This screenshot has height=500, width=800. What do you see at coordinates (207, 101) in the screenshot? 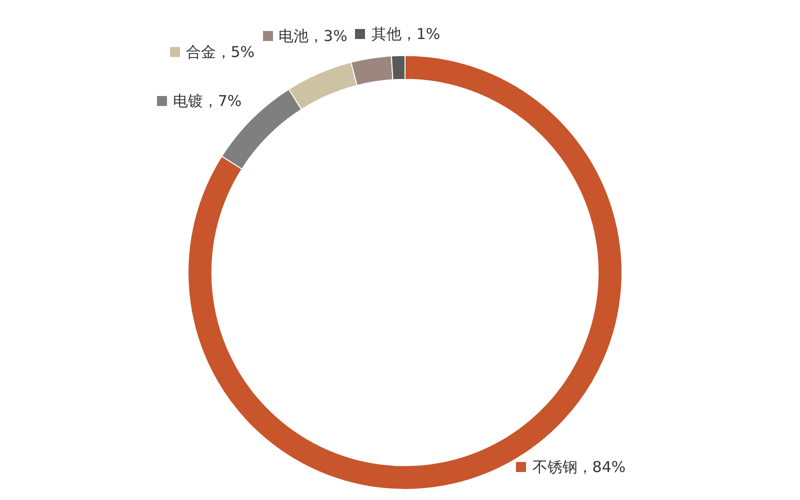
I see `legend-label: 电镀，7%` at bounding box center [207, 101].